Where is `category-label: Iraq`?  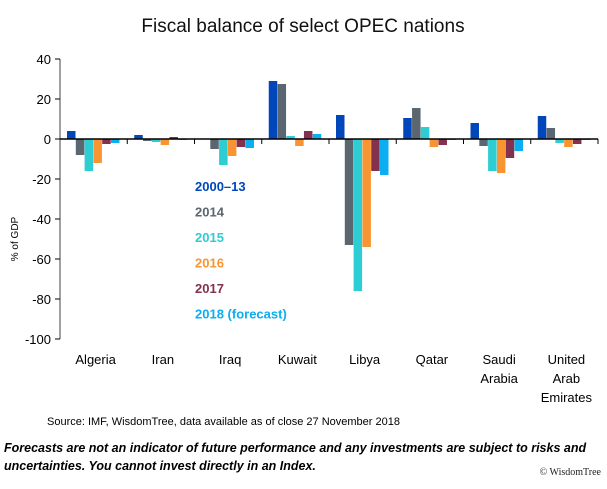 category-label: Iraq is located at coordinates (230, 359).